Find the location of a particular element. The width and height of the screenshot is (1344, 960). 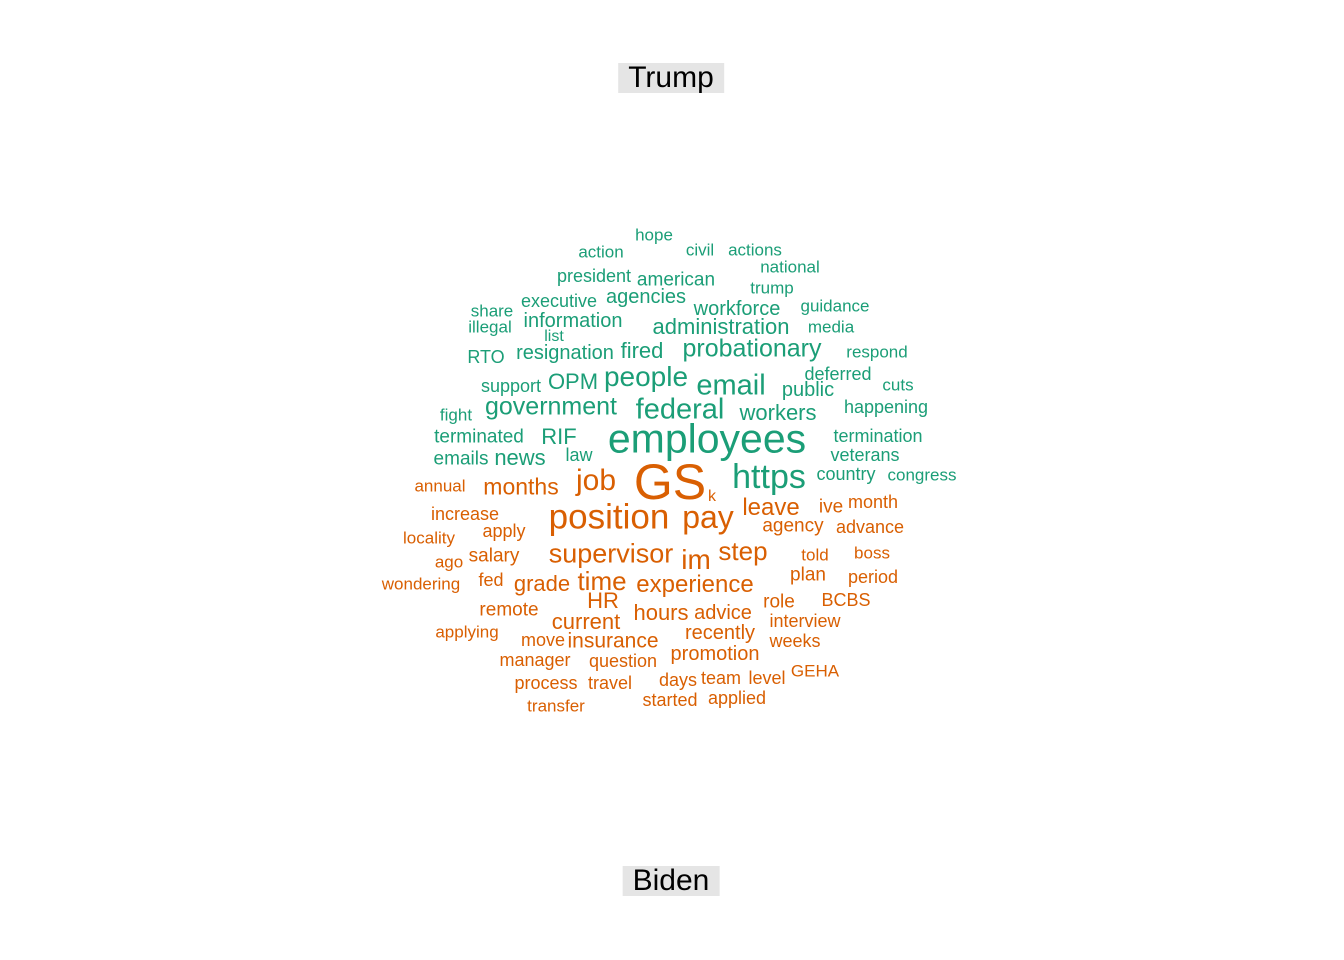

biden-word-weeks: weeks is located at coordinates (795, 641).